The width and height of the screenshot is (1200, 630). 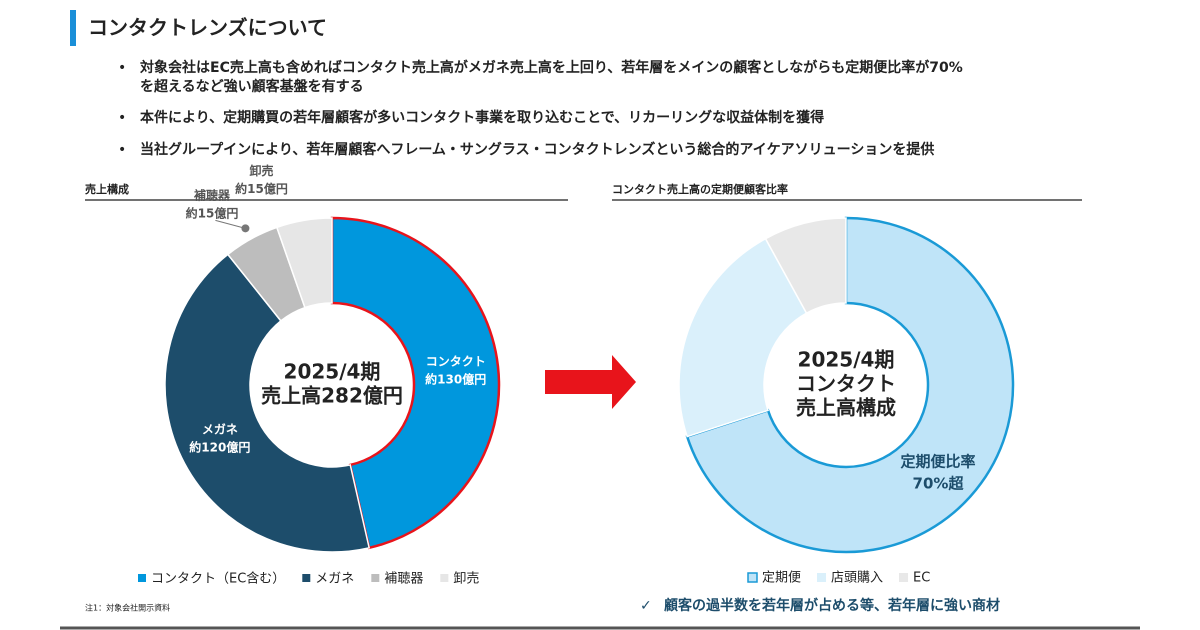 What do you see at coordinates (781, 578) in the screenshot?
I see `legend-label: 定期便` at bounding box center [781, 578].